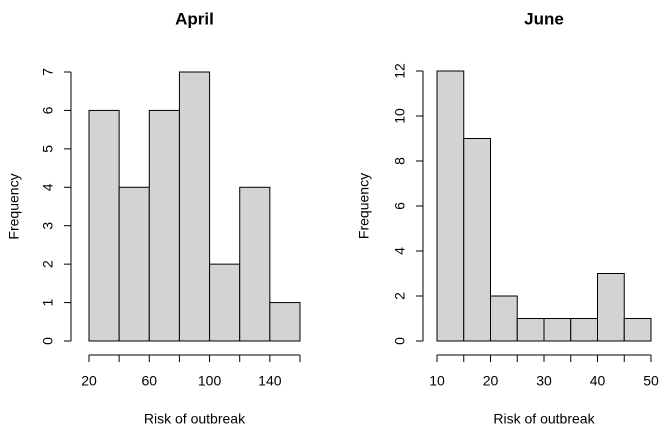 Image resolution: width=671 pixels, height=434 pixels. I want to click on x-tick-label: 30, so click(544, 381).